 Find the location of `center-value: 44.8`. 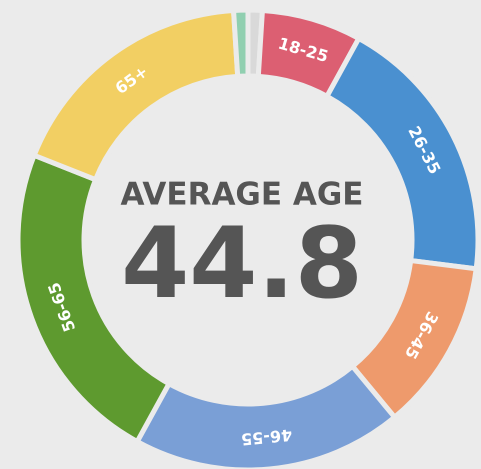

center-value: 44.8 is located at coordinates (242, 264).